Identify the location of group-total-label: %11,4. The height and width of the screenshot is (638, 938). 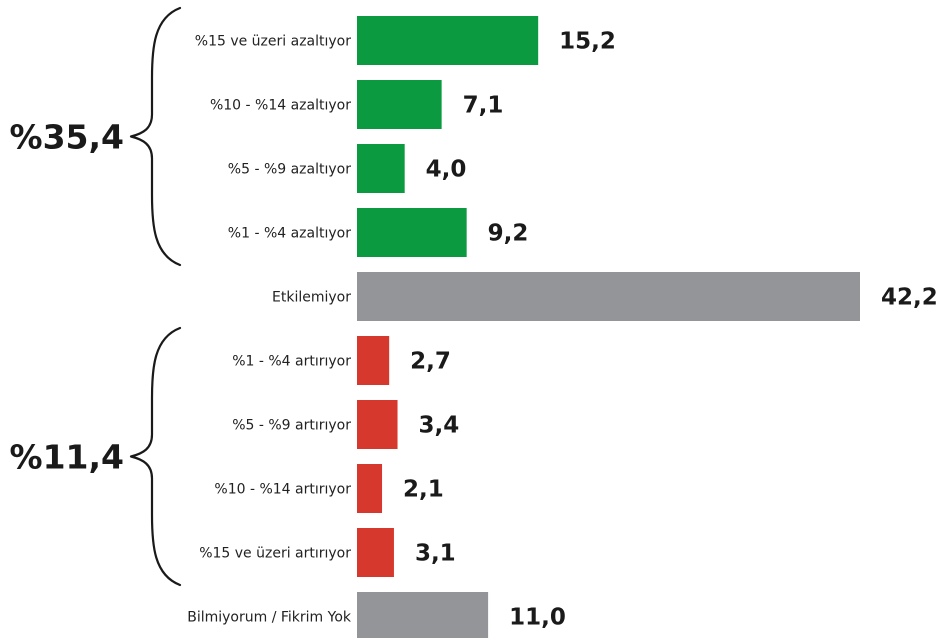
(67, 457).